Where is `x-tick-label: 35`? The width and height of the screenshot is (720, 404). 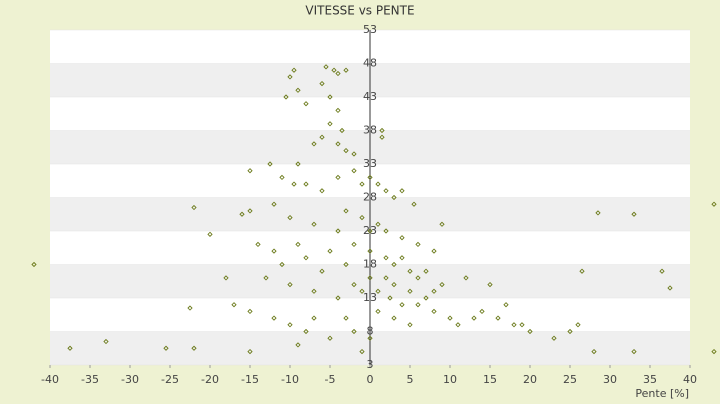 x-tick-label: 35 is located at coordinates (650, 379).